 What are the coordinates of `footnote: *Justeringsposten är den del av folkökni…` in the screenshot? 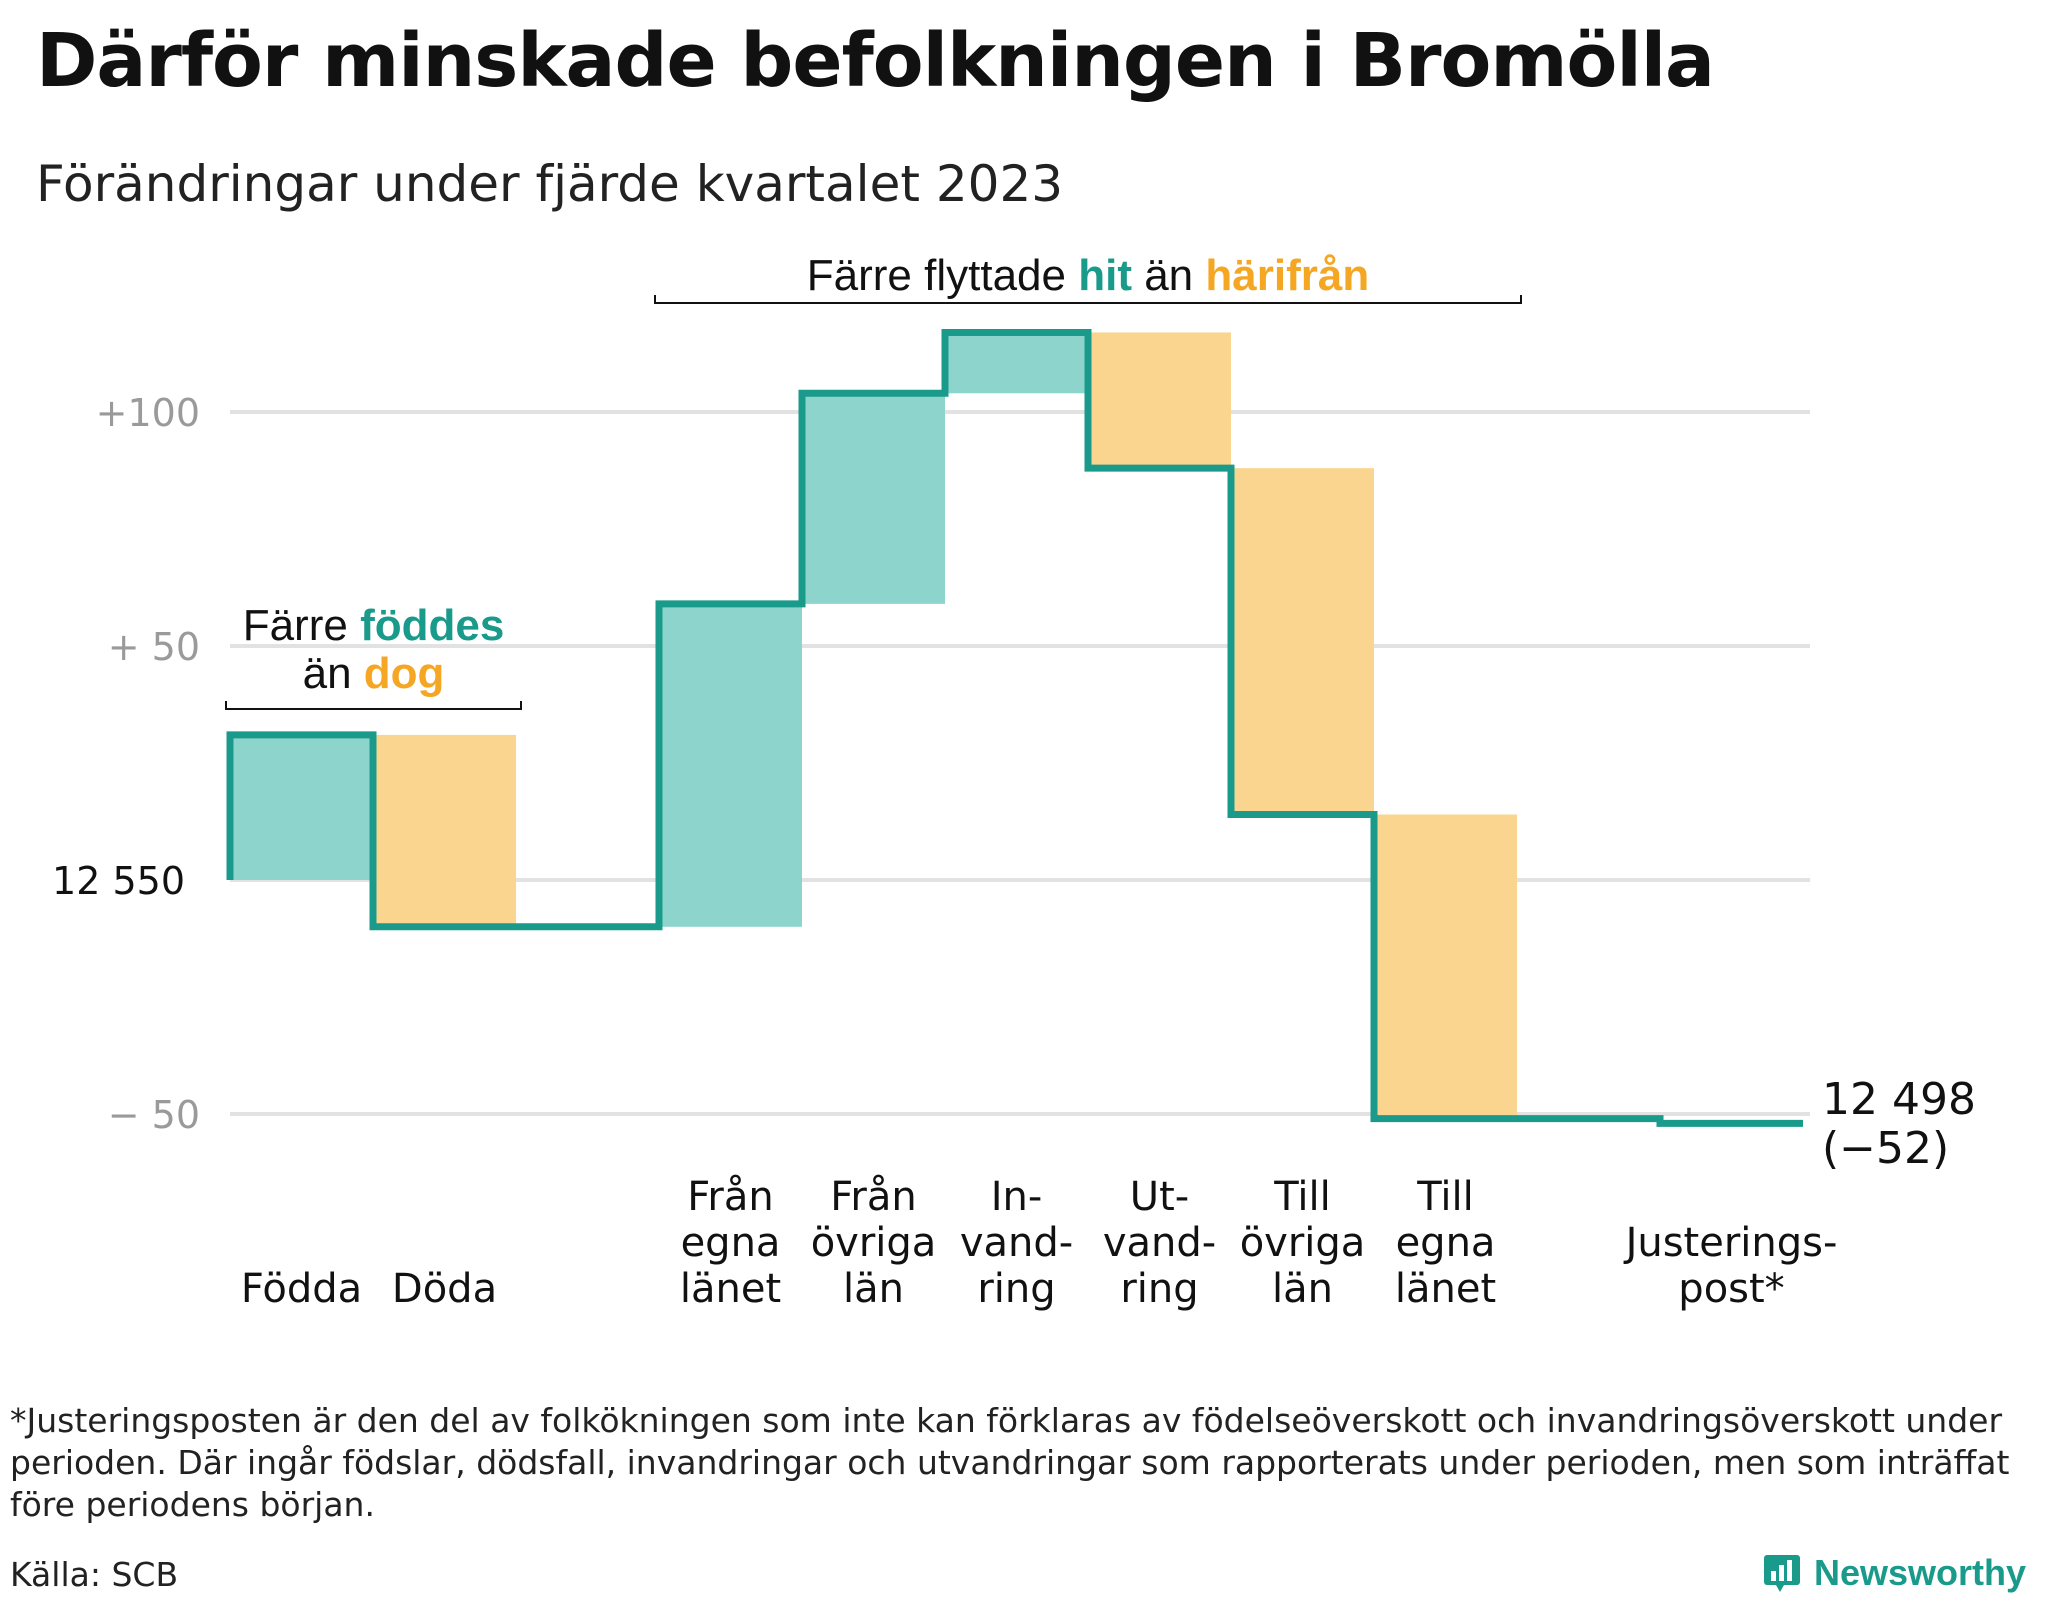 It's located at (1010, 1462).